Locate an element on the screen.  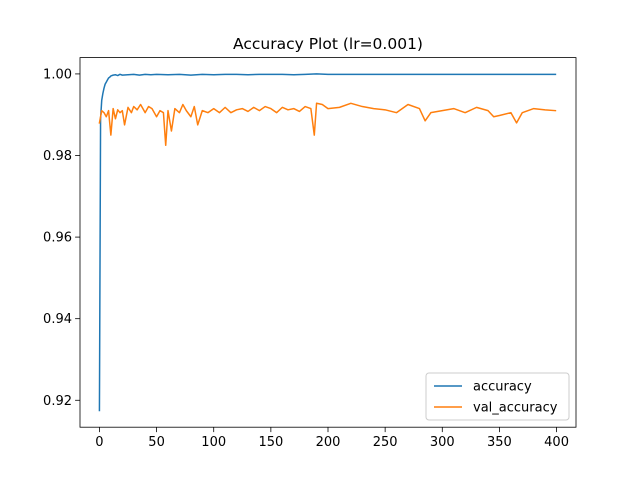
x-tick-label: 250 is located at coordinates (385, 442).